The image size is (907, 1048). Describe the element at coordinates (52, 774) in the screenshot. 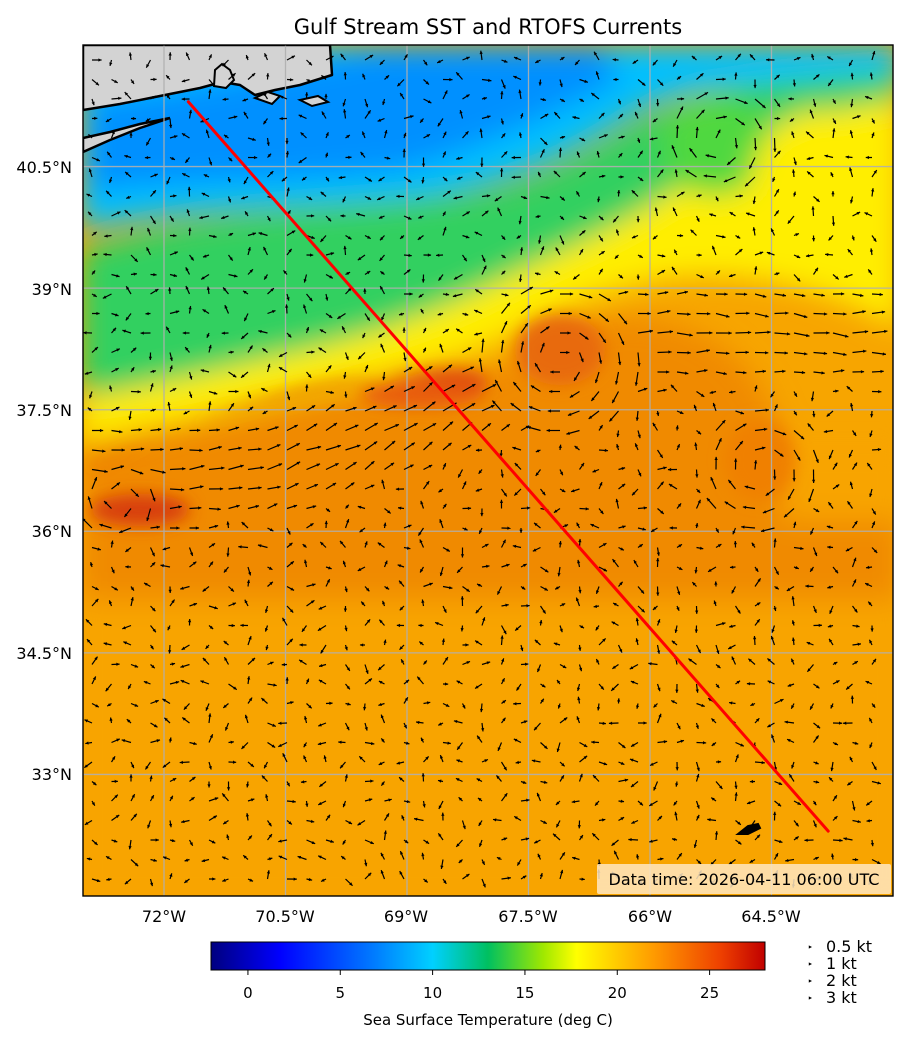

I see `lat-tick-label: 33°N` at that location.